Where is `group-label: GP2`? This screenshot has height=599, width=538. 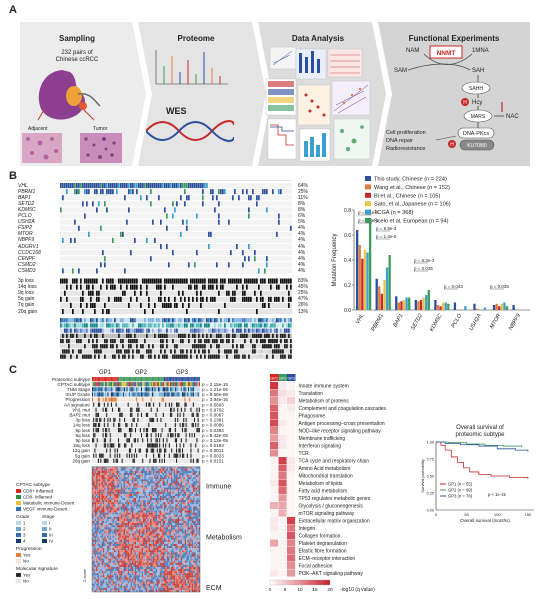
group-label: GP2 is located at coordinates (141, 373).